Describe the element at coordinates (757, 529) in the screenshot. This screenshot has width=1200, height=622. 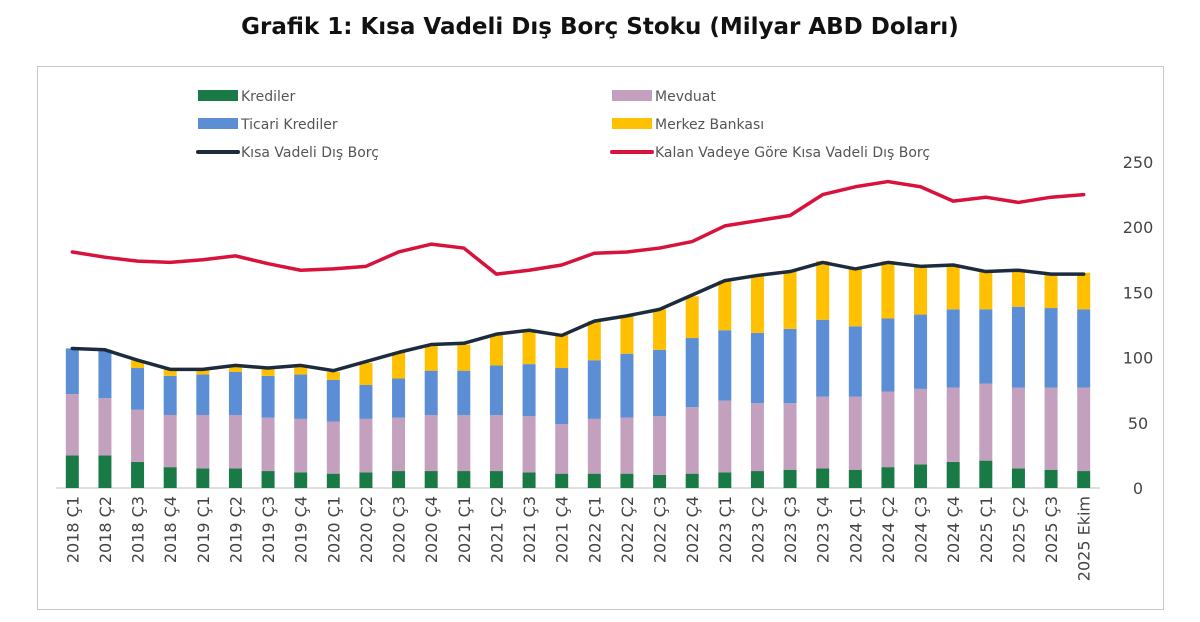
I see `x-tick-label: 2023 Ç2` at that location.